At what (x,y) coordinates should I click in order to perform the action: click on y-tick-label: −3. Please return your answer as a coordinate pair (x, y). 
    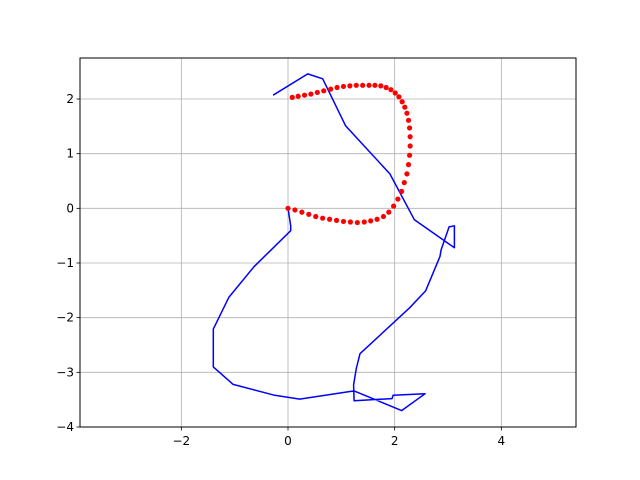
    Looking at the image, I should click on (65, 372).